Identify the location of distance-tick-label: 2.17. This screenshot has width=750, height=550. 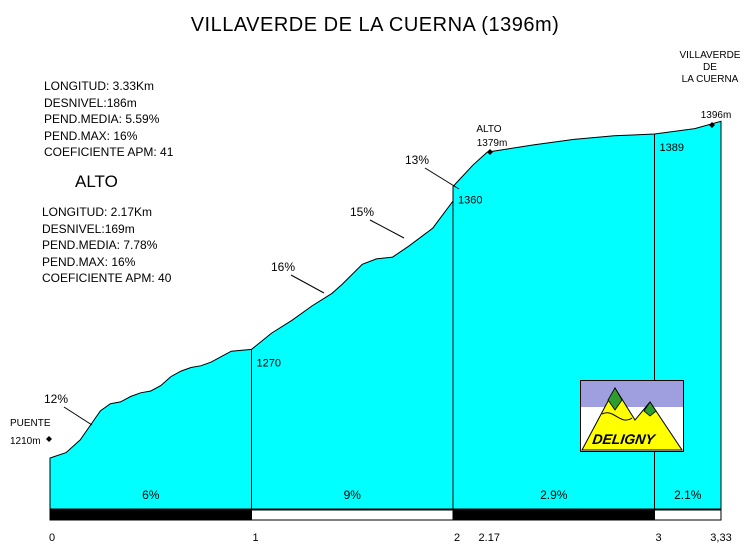
(489, 538).